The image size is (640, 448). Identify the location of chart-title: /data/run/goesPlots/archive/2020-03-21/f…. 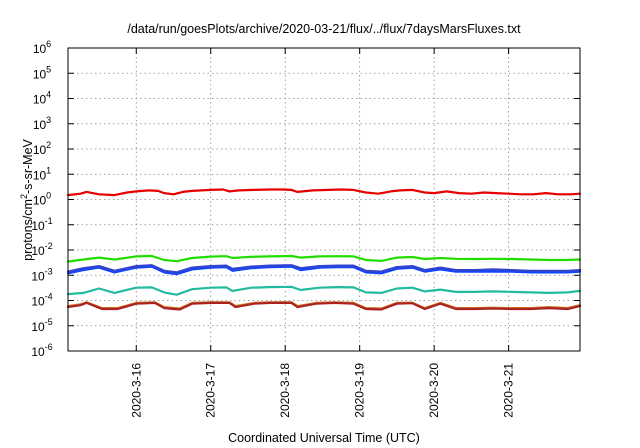
(324, 29).